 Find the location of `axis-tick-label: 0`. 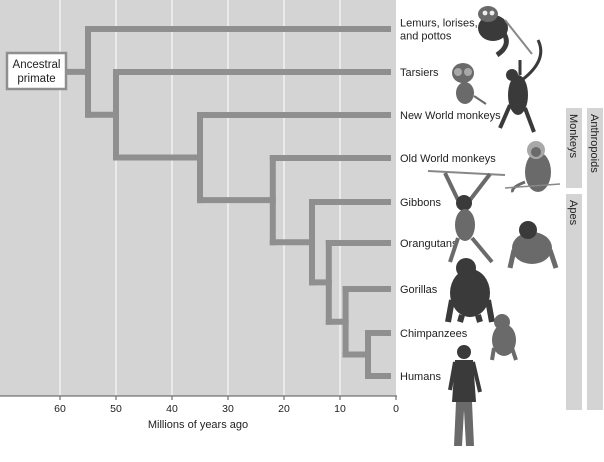

axis-tick-label: 0 is located at coordinates (396, 409).